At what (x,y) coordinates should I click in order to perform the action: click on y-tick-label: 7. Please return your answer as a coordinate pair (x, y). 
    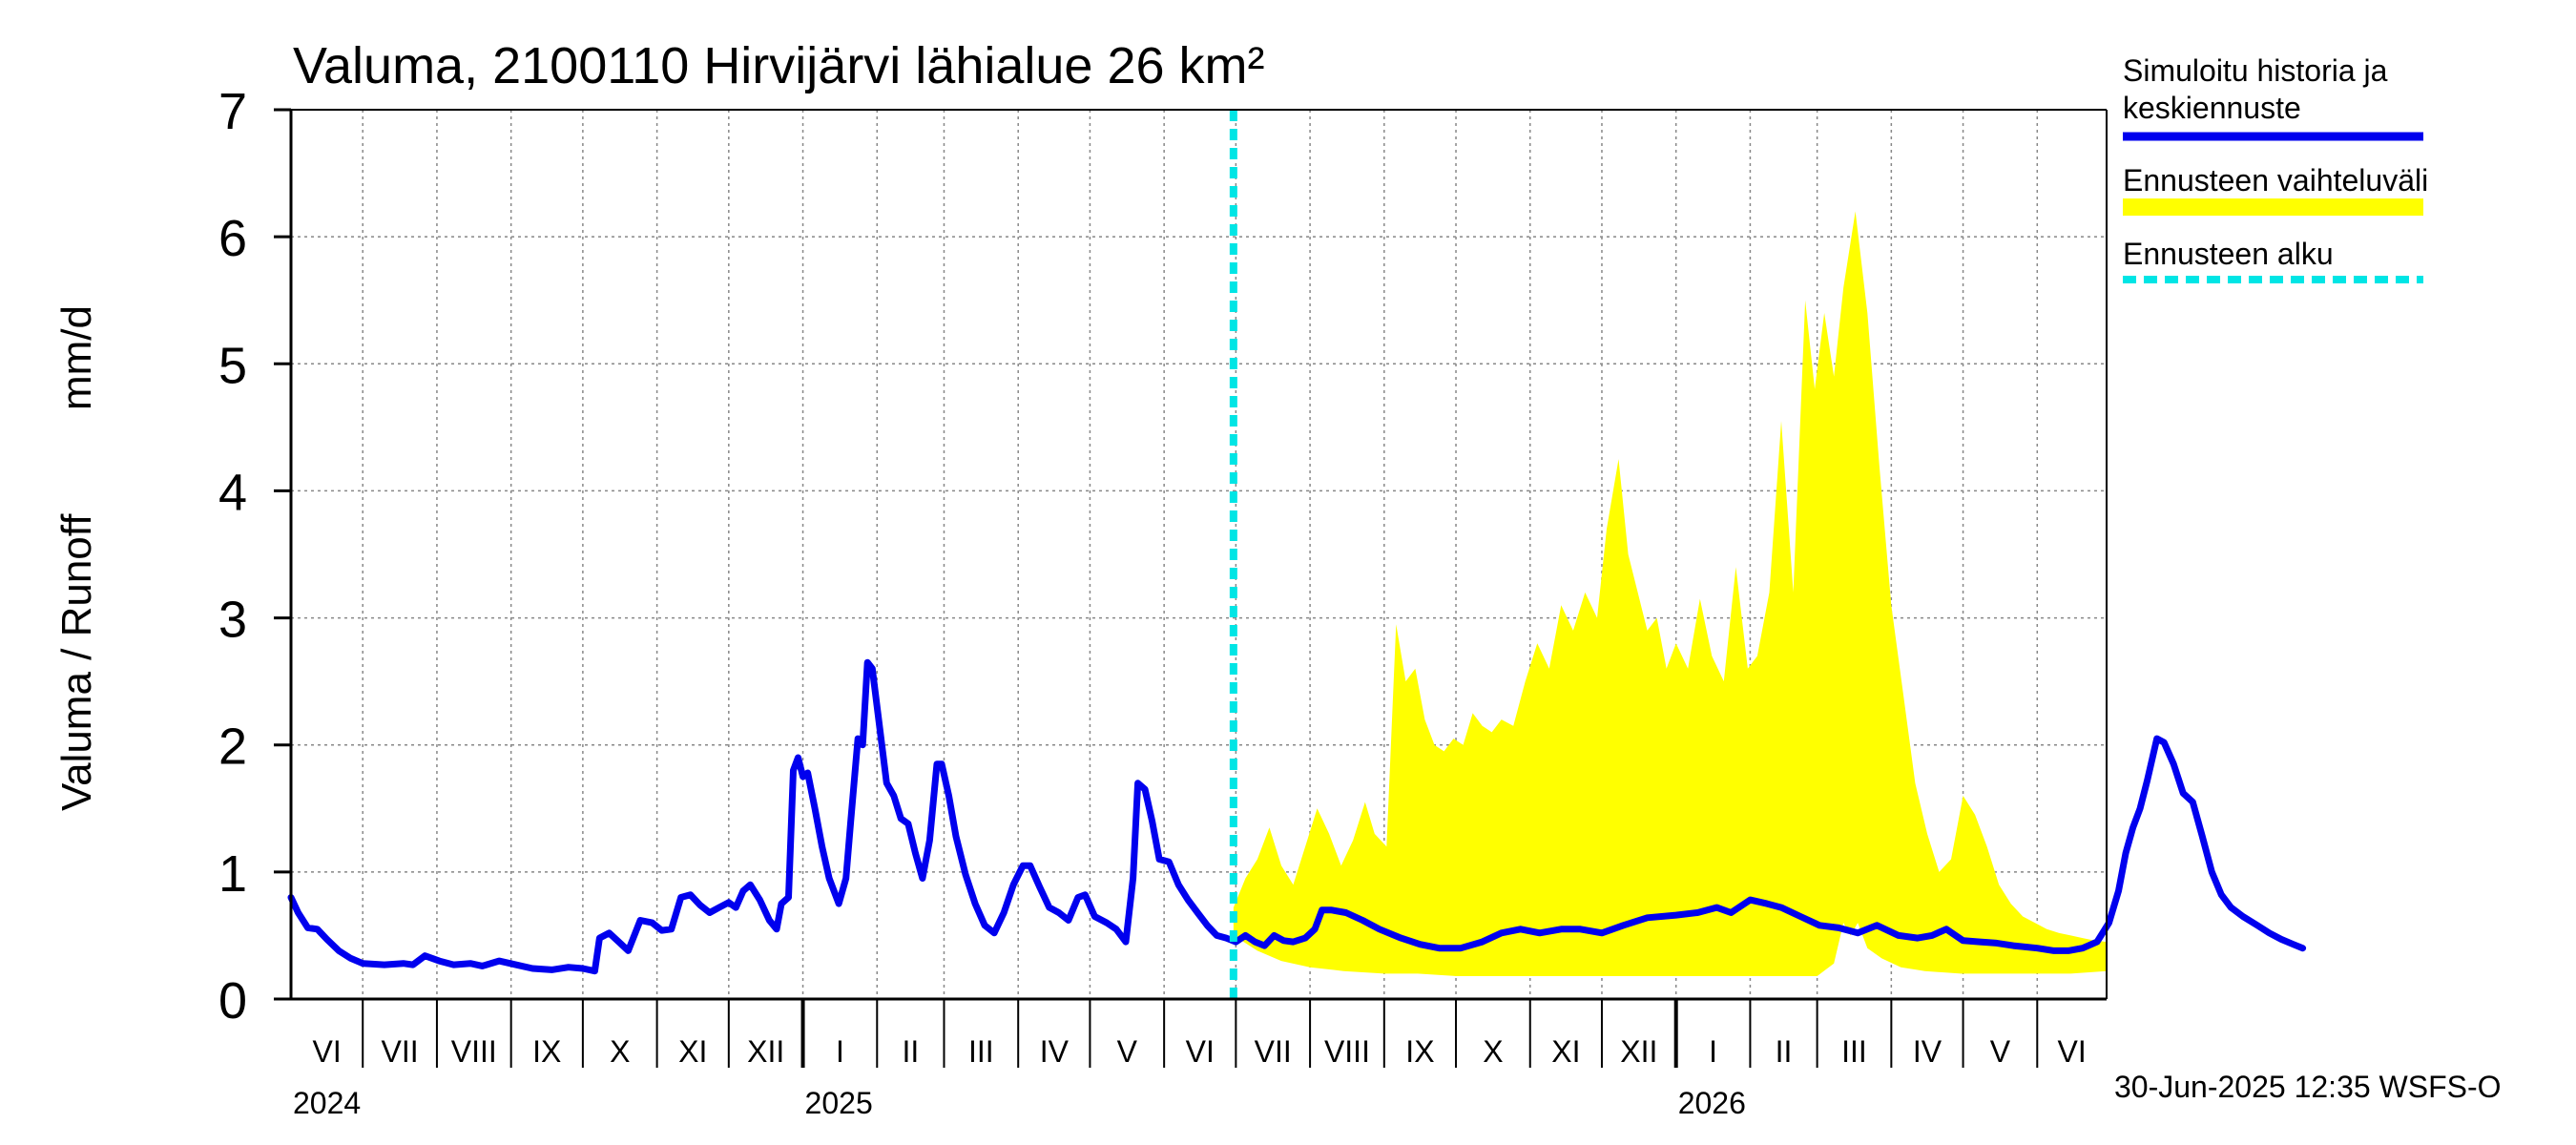
    Looking at the image, I should click on (232, 112).